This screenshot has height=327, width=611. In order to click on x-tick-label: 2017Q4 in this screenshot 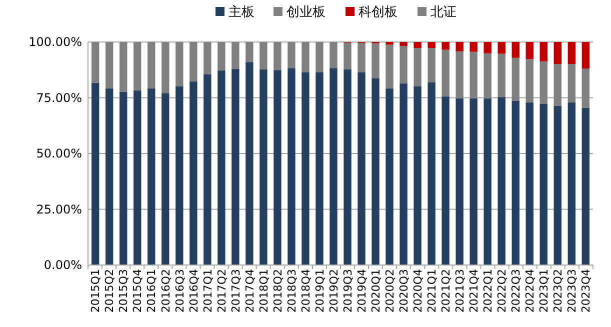, I will do `click(249, 291)`.